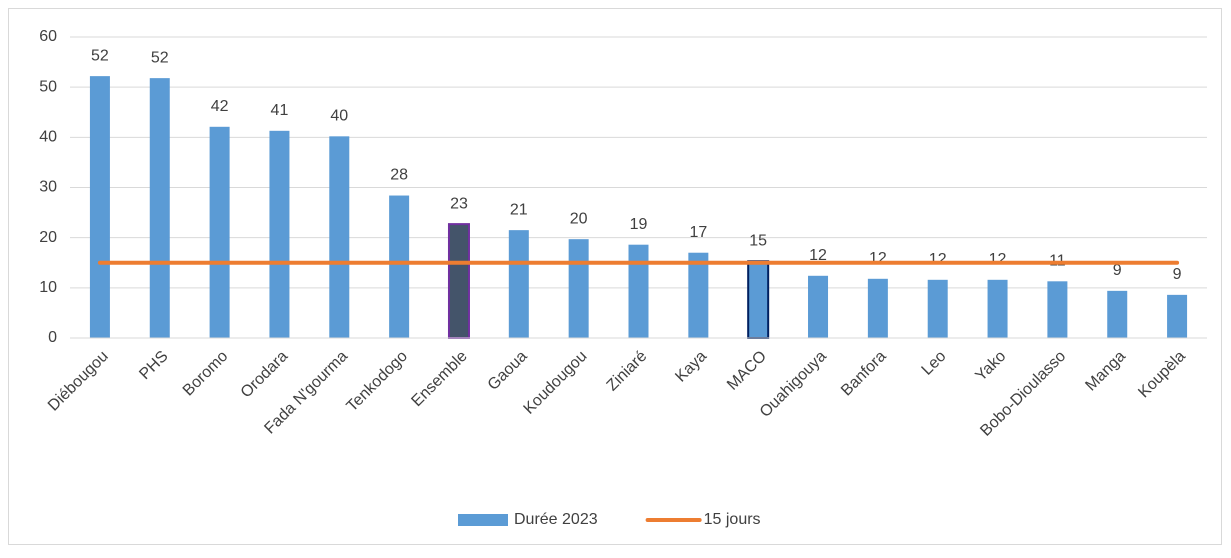 The width and height of the screenshot is (1231, 558). Describe the element at coordinates (459, 203) in the screenshot. I see `data-label: 23` at that location.